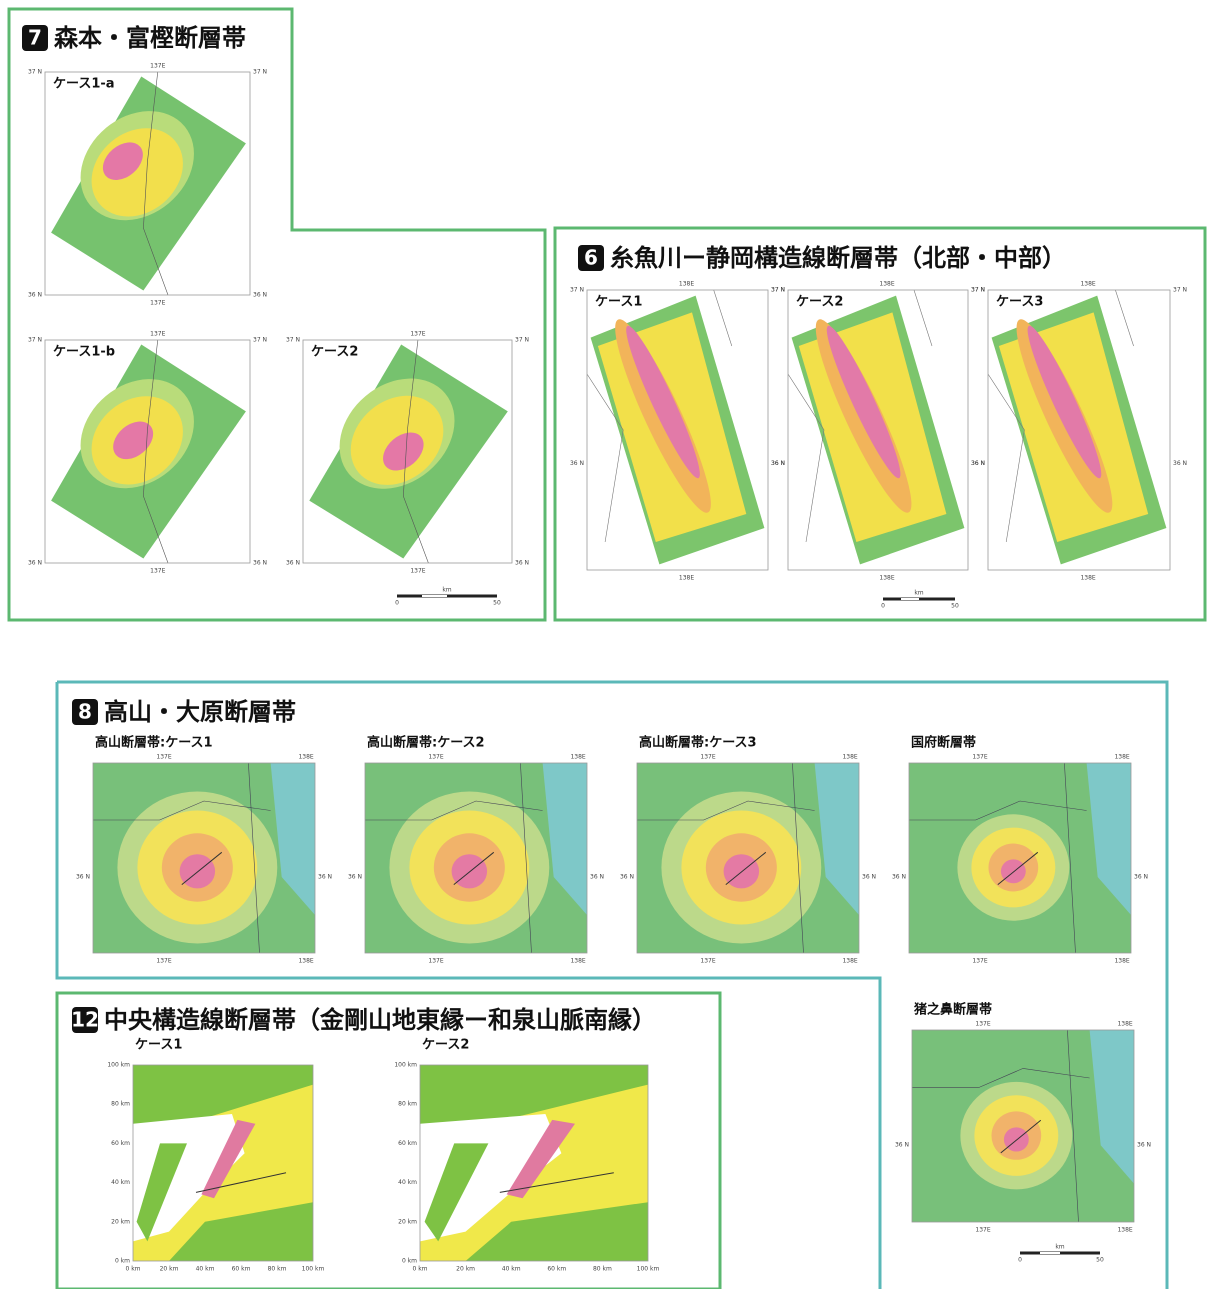 The image size is (1207, 1289). I want to click on map-panel: ケース2 137E 137E 37 N 36 N 37 N 36 N, so click(407, 453).